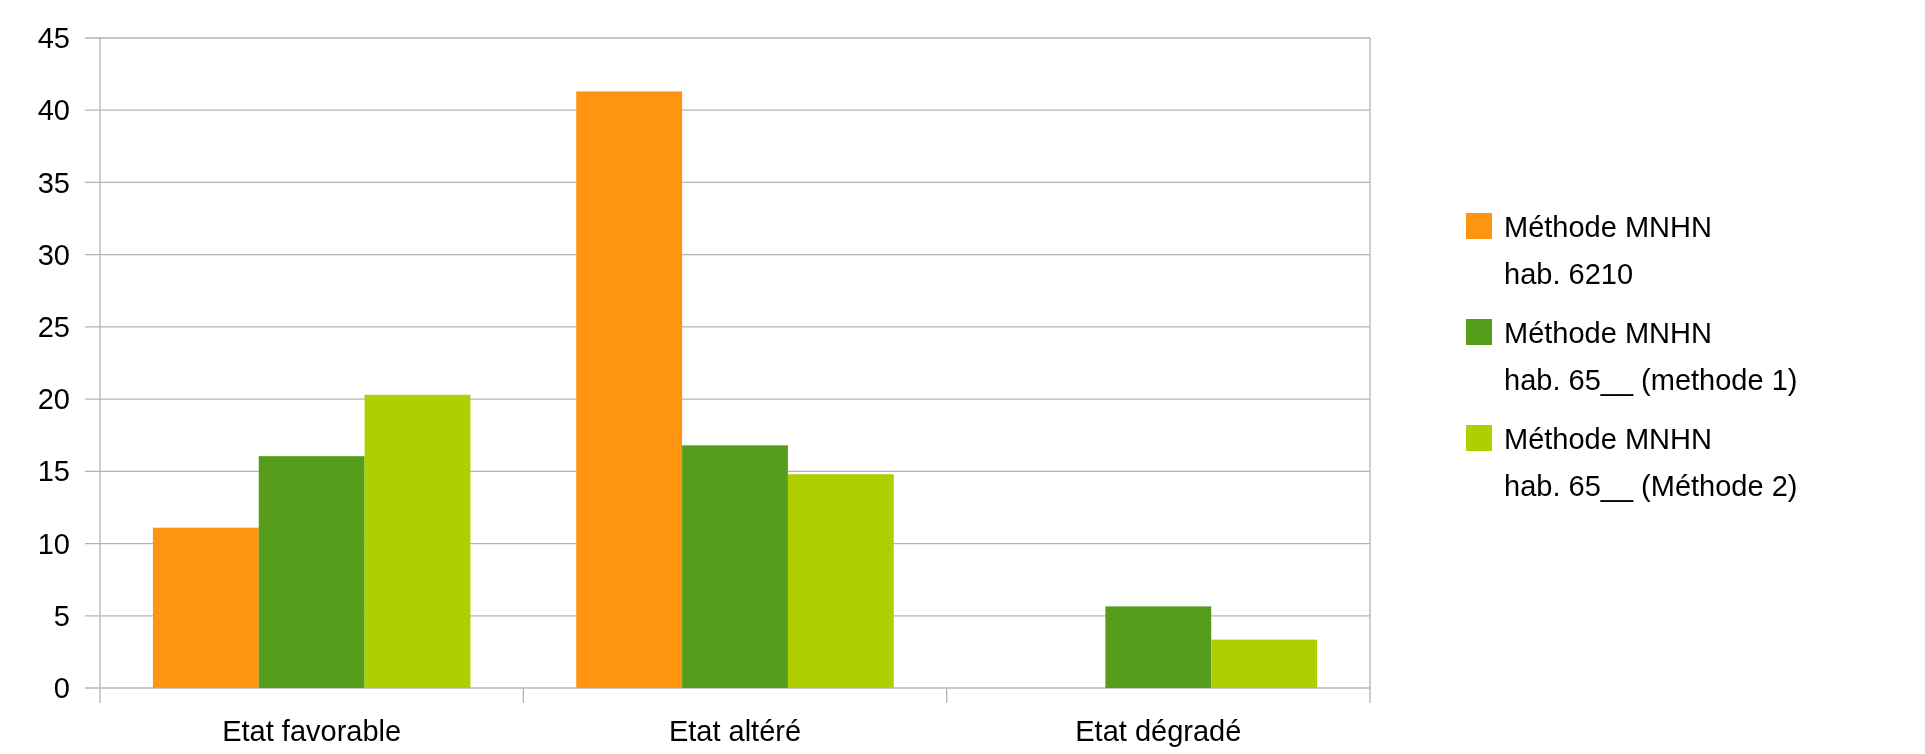 The image size is (1925, 754). I want to click on x-tick-label: Etat altéré, so click(735, 731).